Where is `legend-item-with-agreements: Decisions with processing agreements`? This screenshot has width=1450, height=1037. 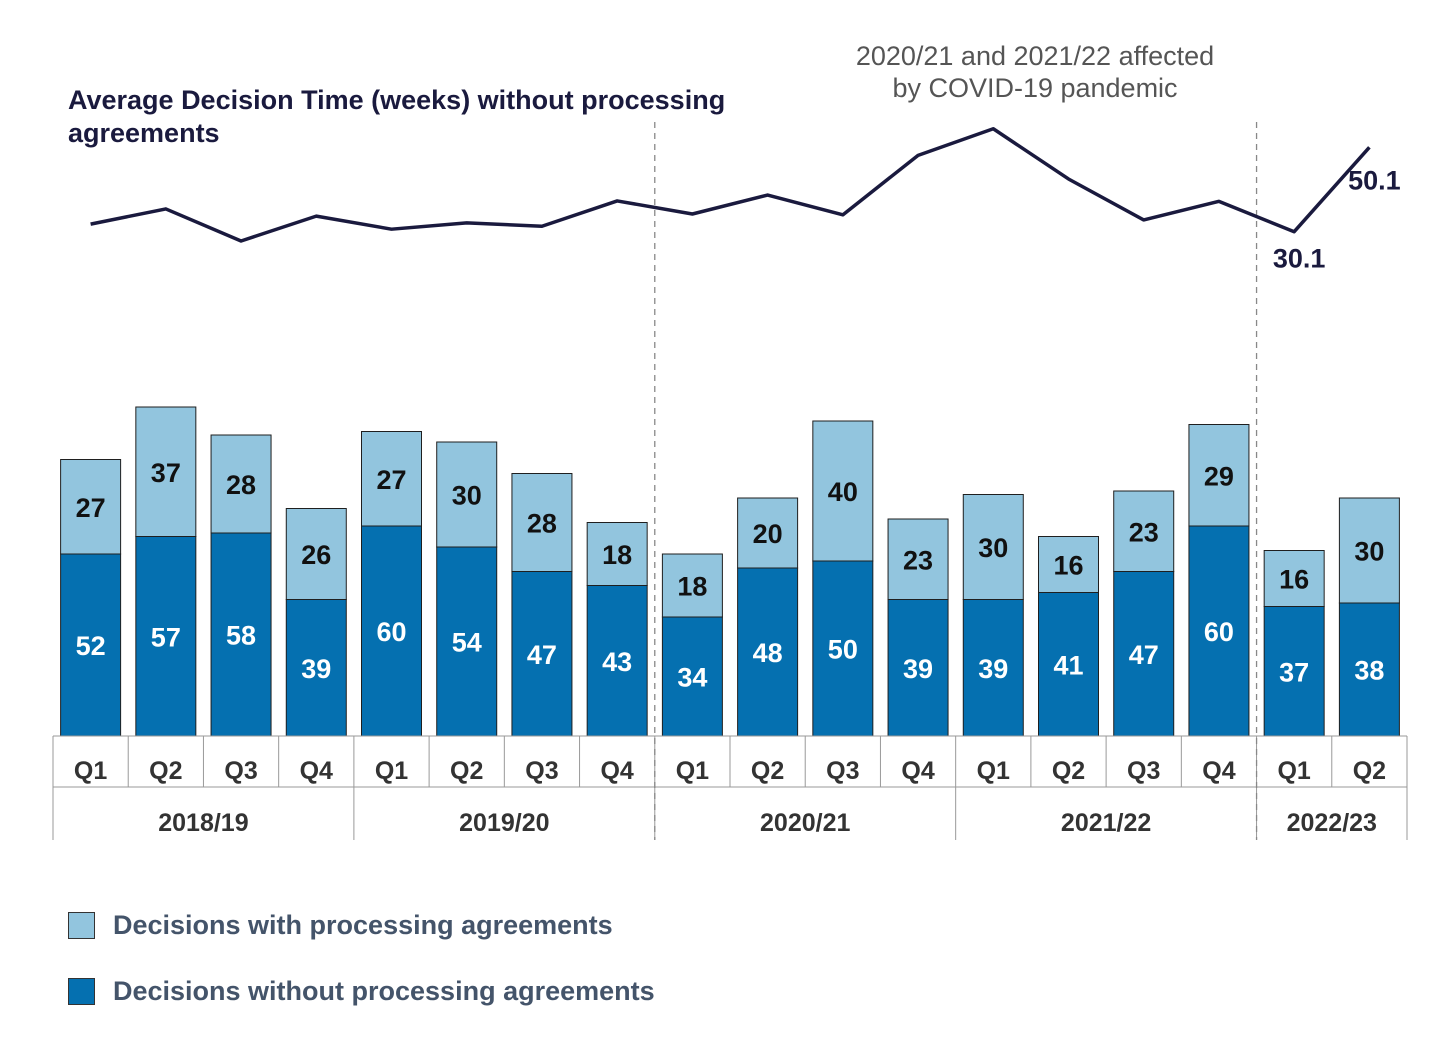
legend-item-with-agreements: Decisions with processing agreements is located at coordinates (361, 925).